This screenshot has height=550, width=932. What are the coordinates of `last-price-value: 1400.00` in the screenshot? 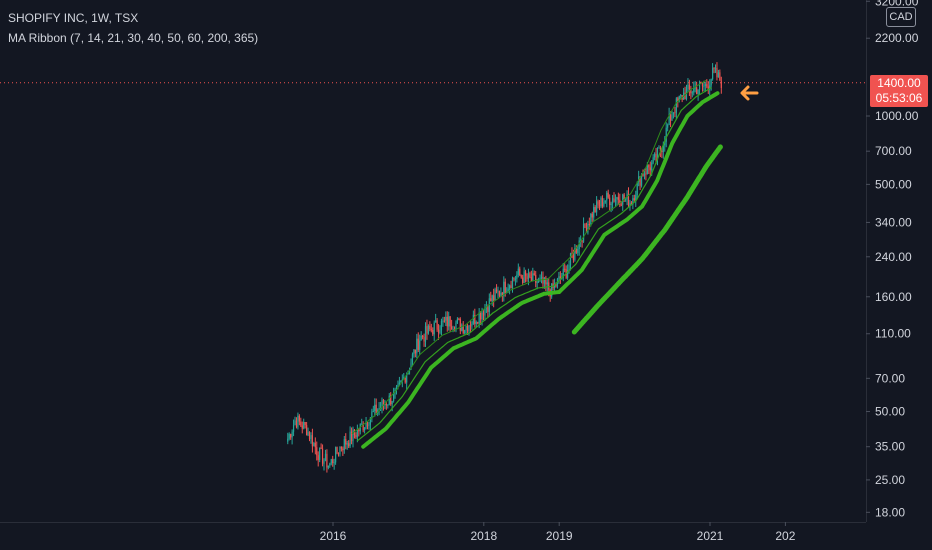 It's located at (899, 83).